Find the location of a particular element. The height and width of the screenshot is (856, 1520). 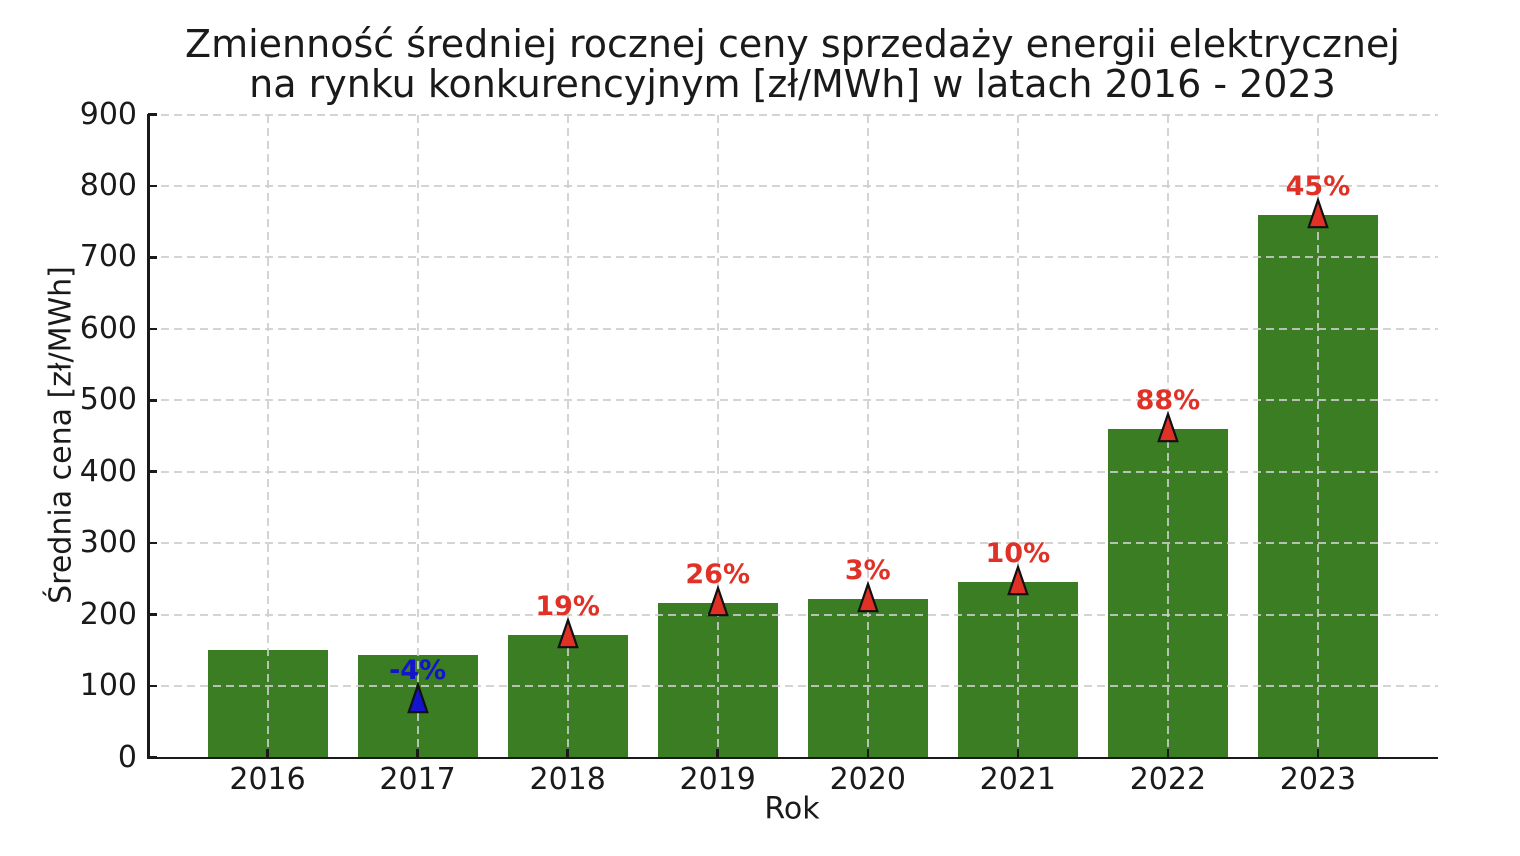

pct-change-label: 26% is located at coordinates (718, 575).